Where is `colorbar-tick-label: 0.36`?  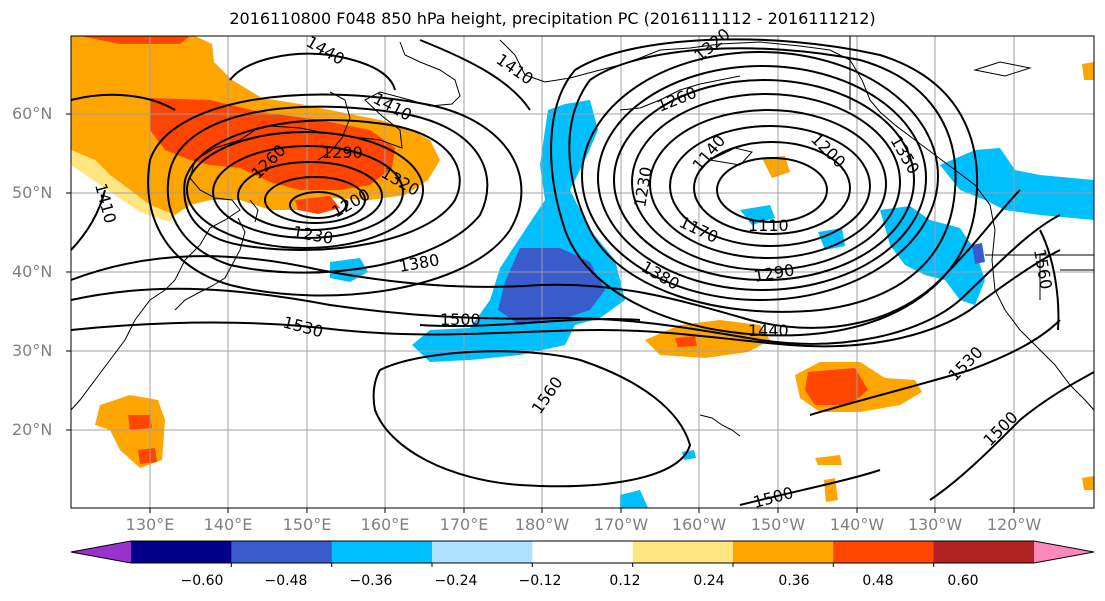 colorbar-tick-label: 0.36 is located at coordinates (794, 581).